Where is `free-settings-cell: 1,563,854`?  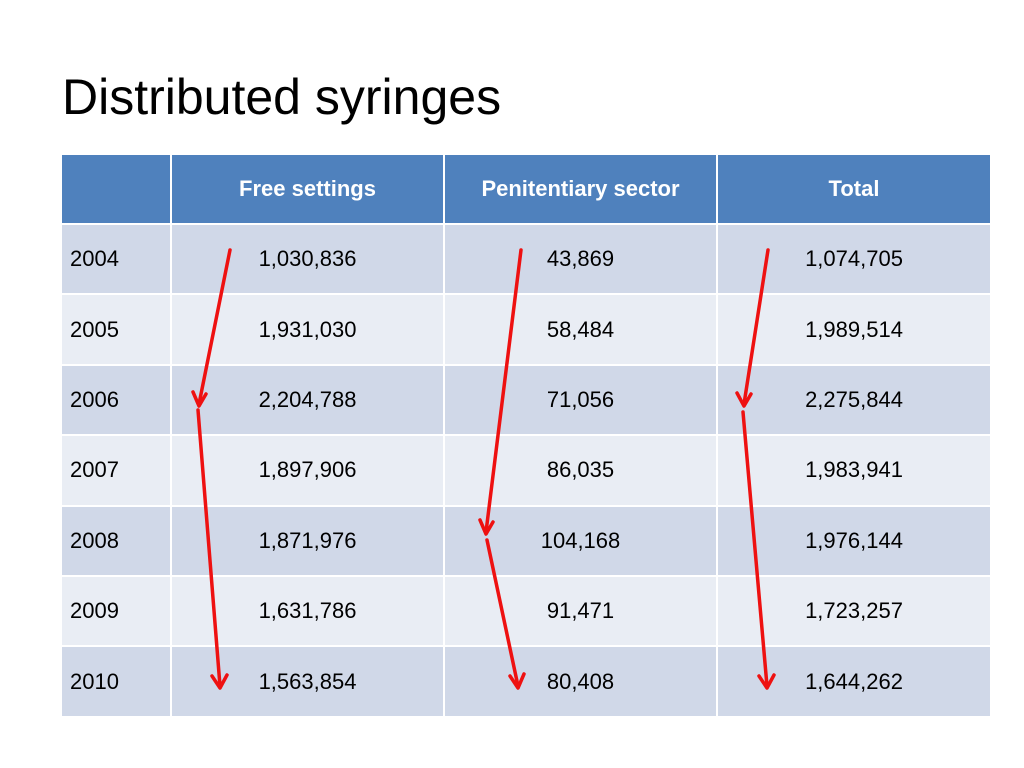 free-settings-cell: 1,563,854 is located at coordinates (307, 681).